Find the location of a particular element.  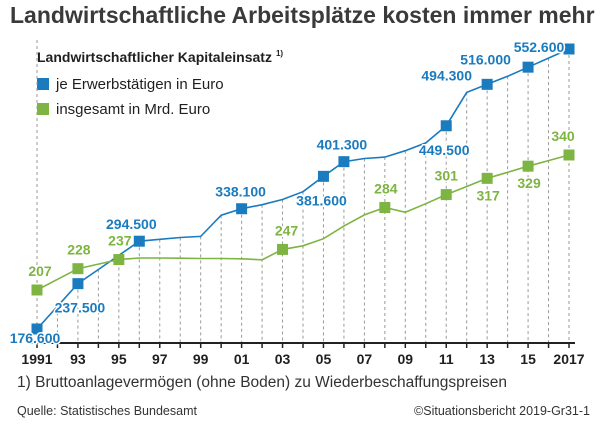

legend-title: Landwirtschaftlicher Kapitaleinsatz 1) is located at coordinates (160, 57).